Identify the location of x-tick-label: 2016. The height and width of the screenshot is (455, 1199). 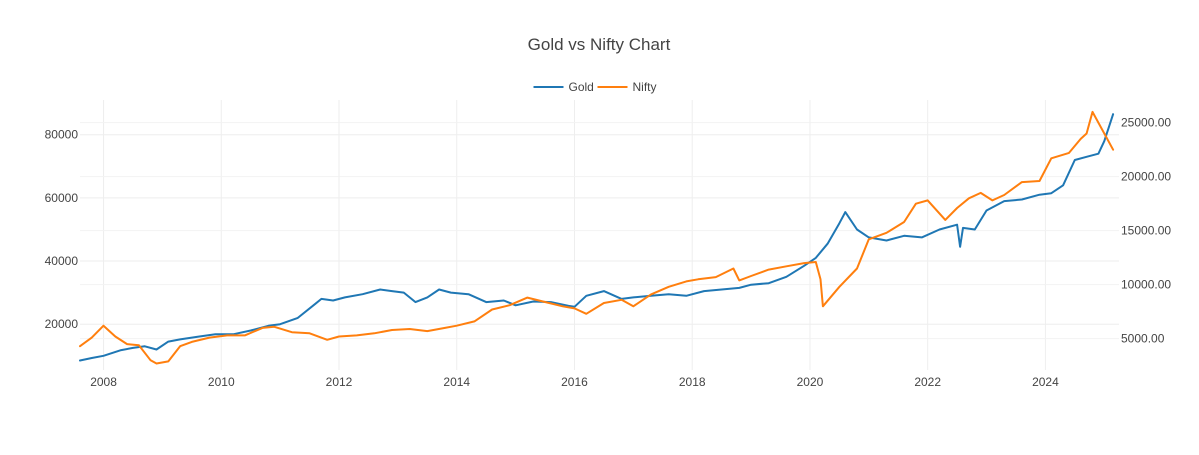
(574, 382).